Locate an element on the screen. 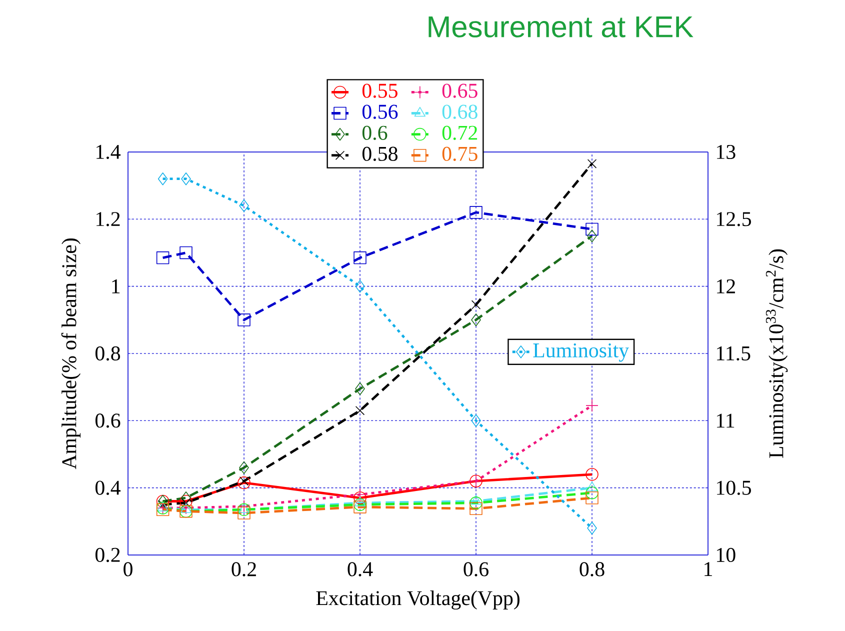 Image resolution: width=845 pixels, height=631 pixels. x-tick-label: 1 is located at coordinates (708, 569).